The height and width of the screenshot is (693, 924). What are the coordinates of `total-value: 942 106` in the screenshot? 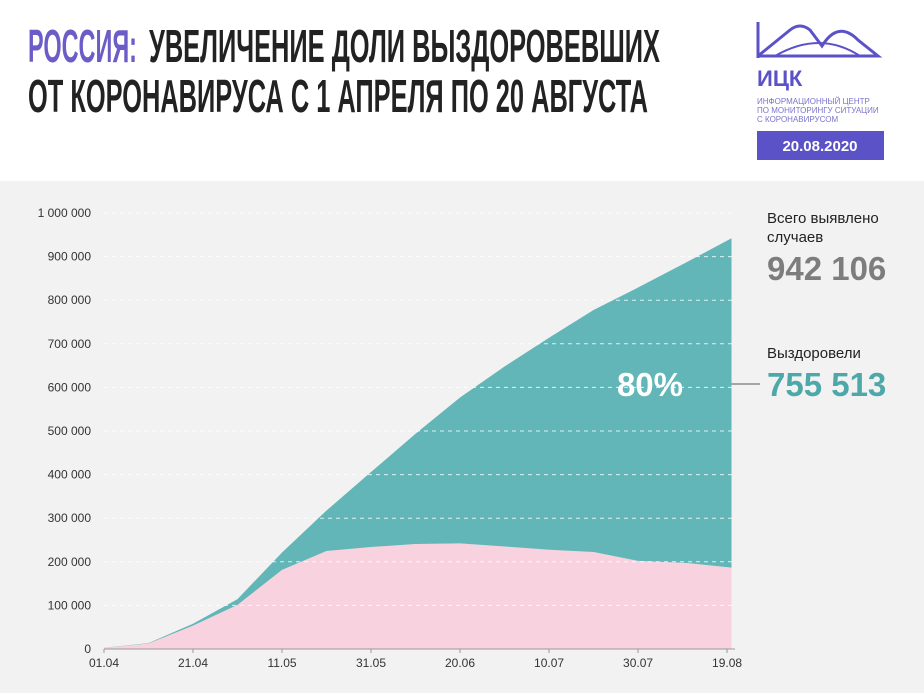 It's located at (826, 268).